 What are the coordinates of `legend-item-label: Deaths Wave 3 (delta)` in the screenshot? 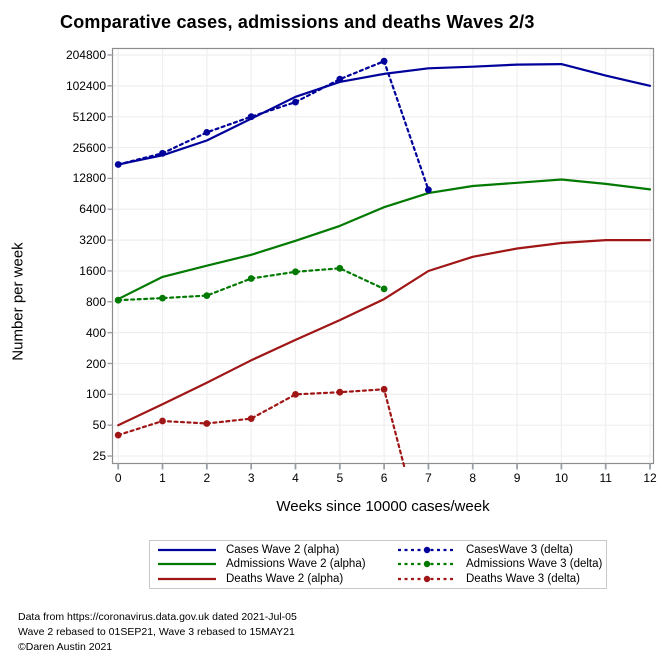 It's located at (523, 578).